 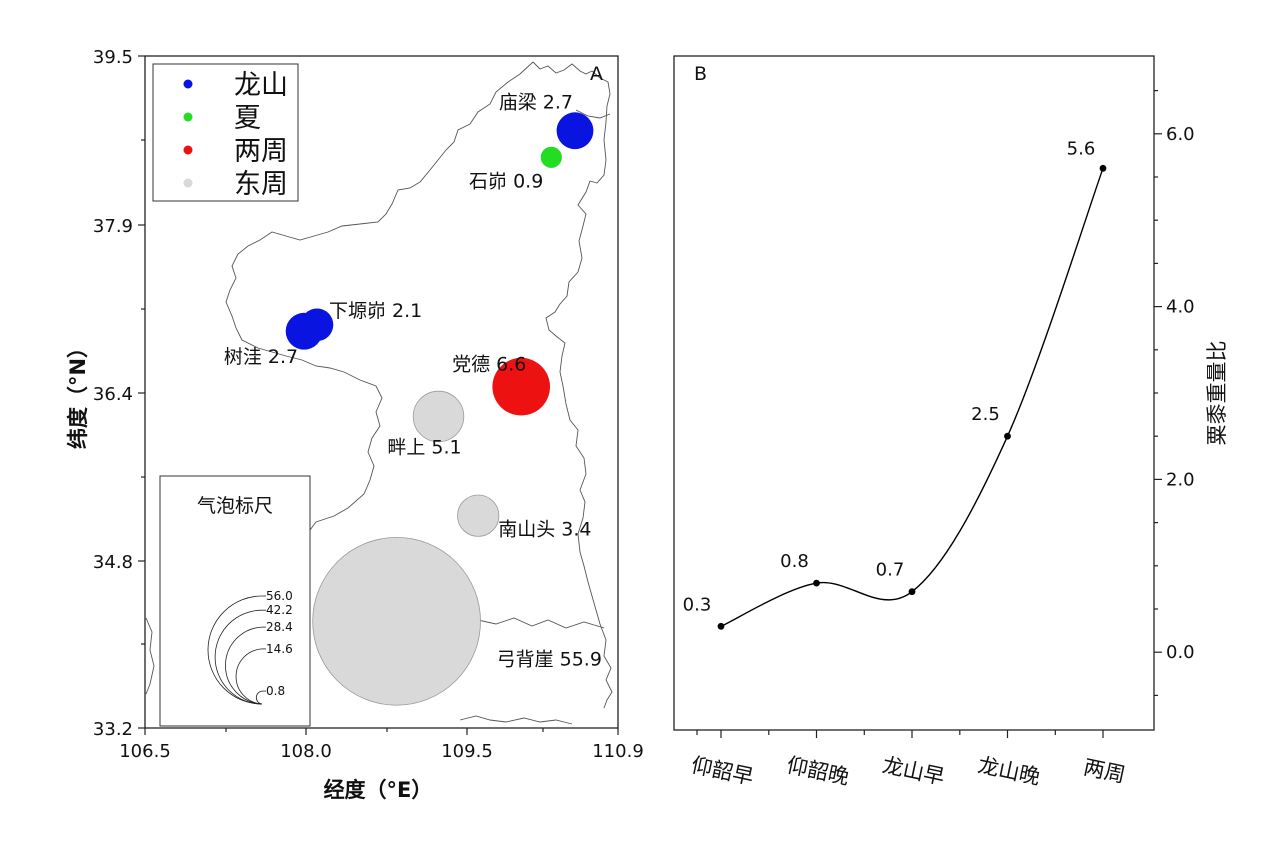 I want to click on x-tick-label: 109.5, so click(x=467, y=751).